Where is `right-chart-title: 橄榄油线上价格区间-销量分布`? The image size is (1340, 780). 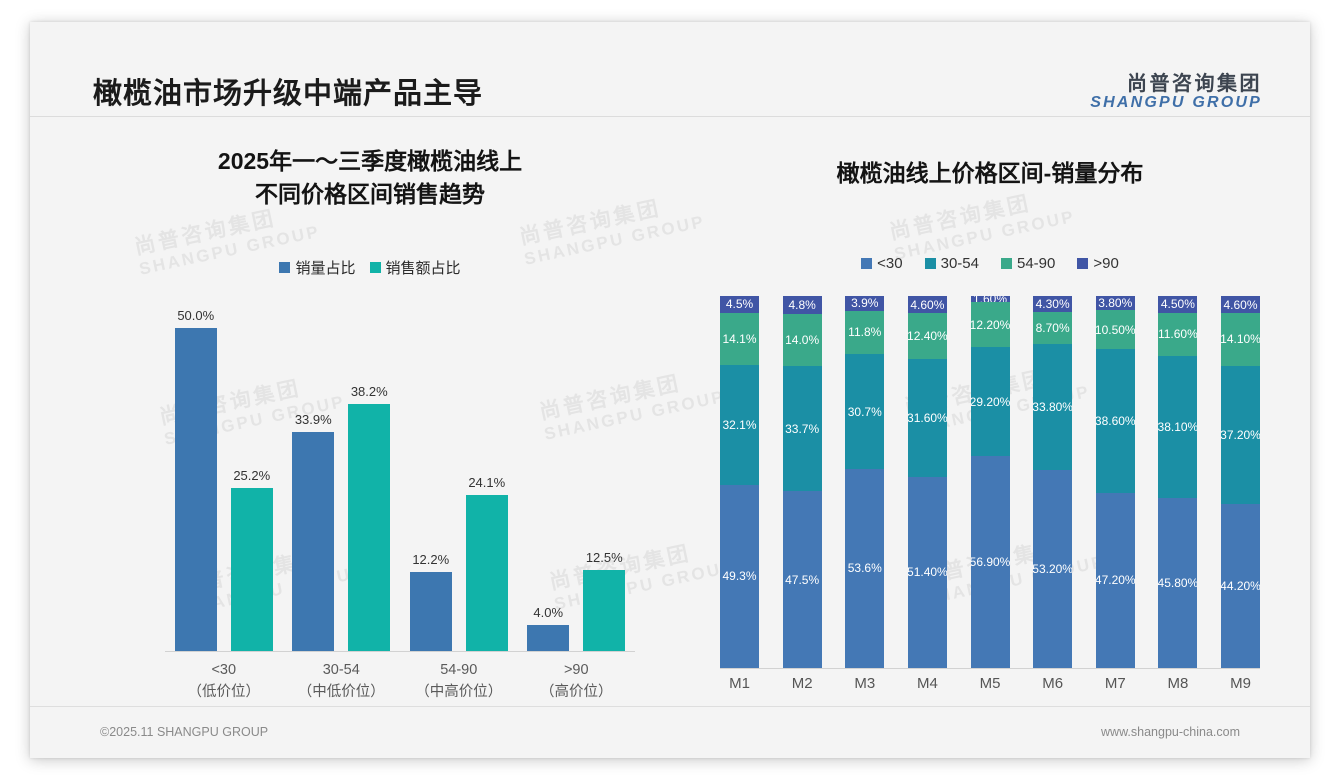
right-chart-title: 橄榄油线上价格区间-销量分布 is located at coordinates (990, 173).